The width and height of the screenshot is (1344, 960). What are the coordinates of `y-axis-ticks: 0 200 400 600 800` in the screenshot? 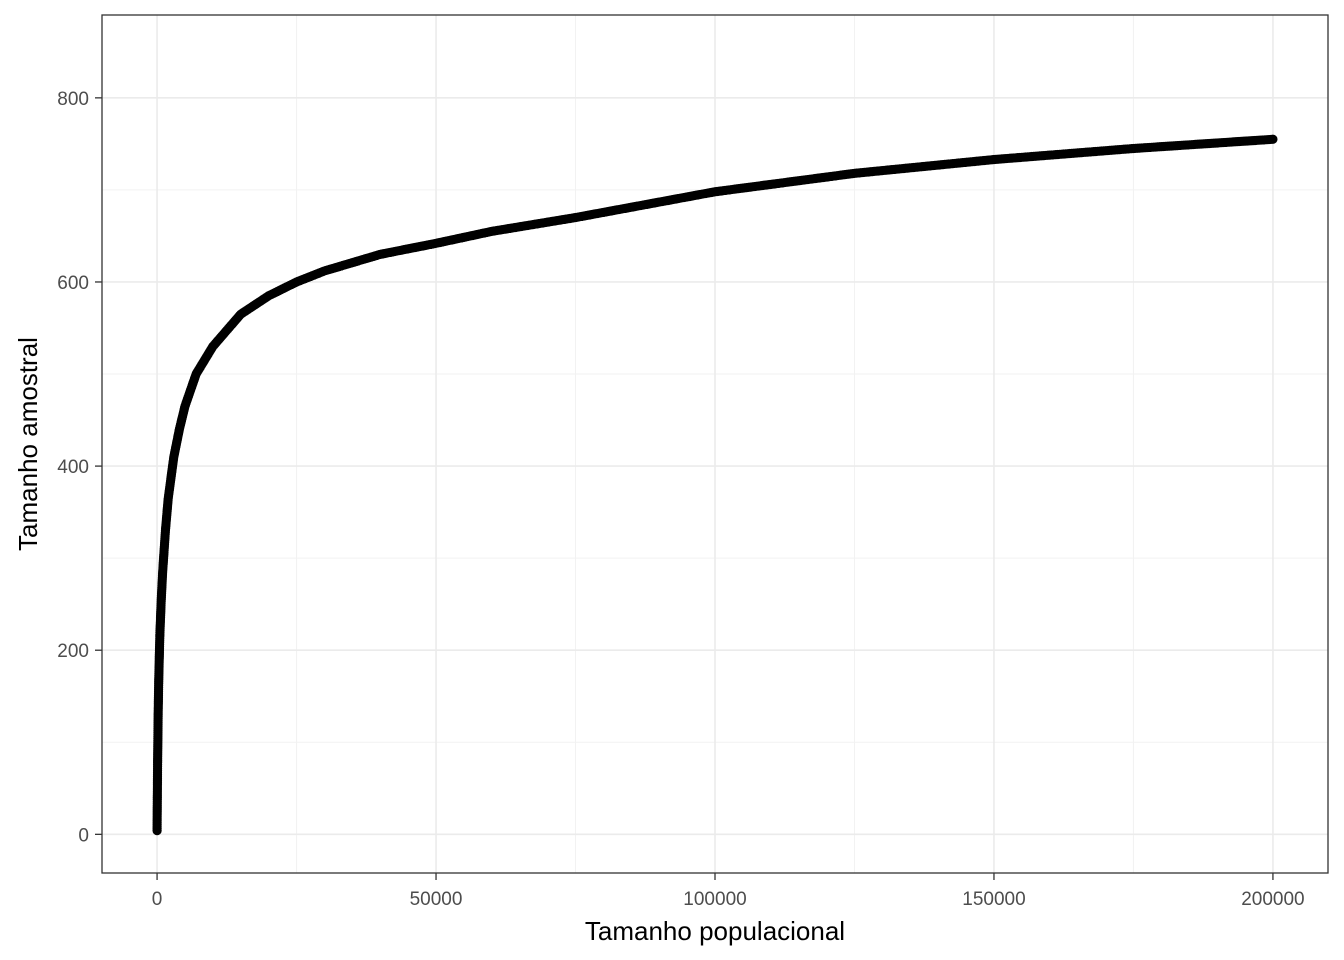 It's located at (79, 467).